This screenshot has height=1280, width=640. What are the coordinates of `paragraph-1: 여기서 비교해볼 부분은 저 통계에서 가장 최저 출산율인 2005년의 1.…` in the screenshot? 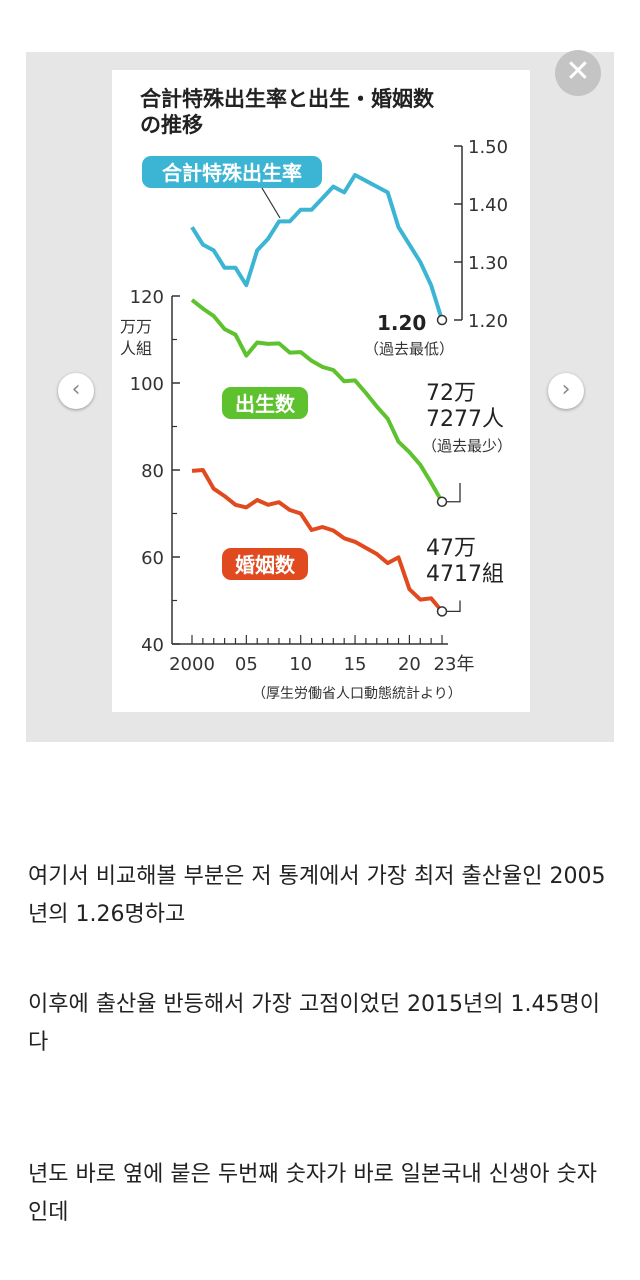 It's located at (317, 895).